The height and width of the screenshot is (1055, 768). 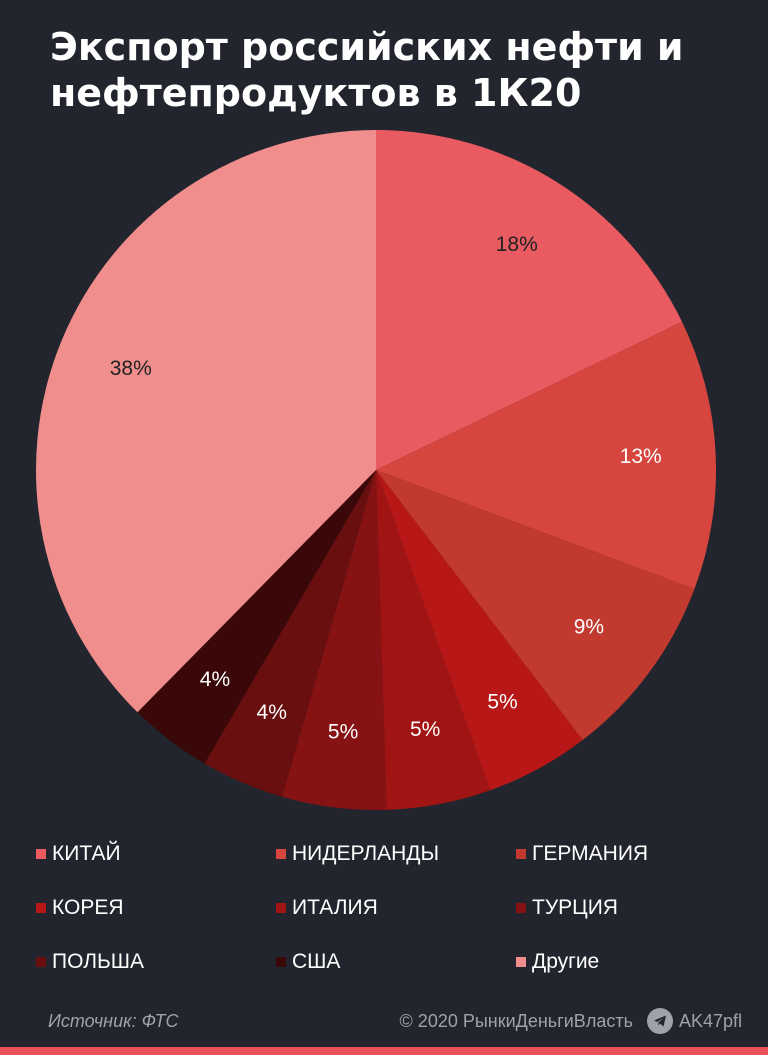 What do you see at coordinates (396, 962) in the screenshot?
I see `legend-item: США` at bounding box center [396, 962].